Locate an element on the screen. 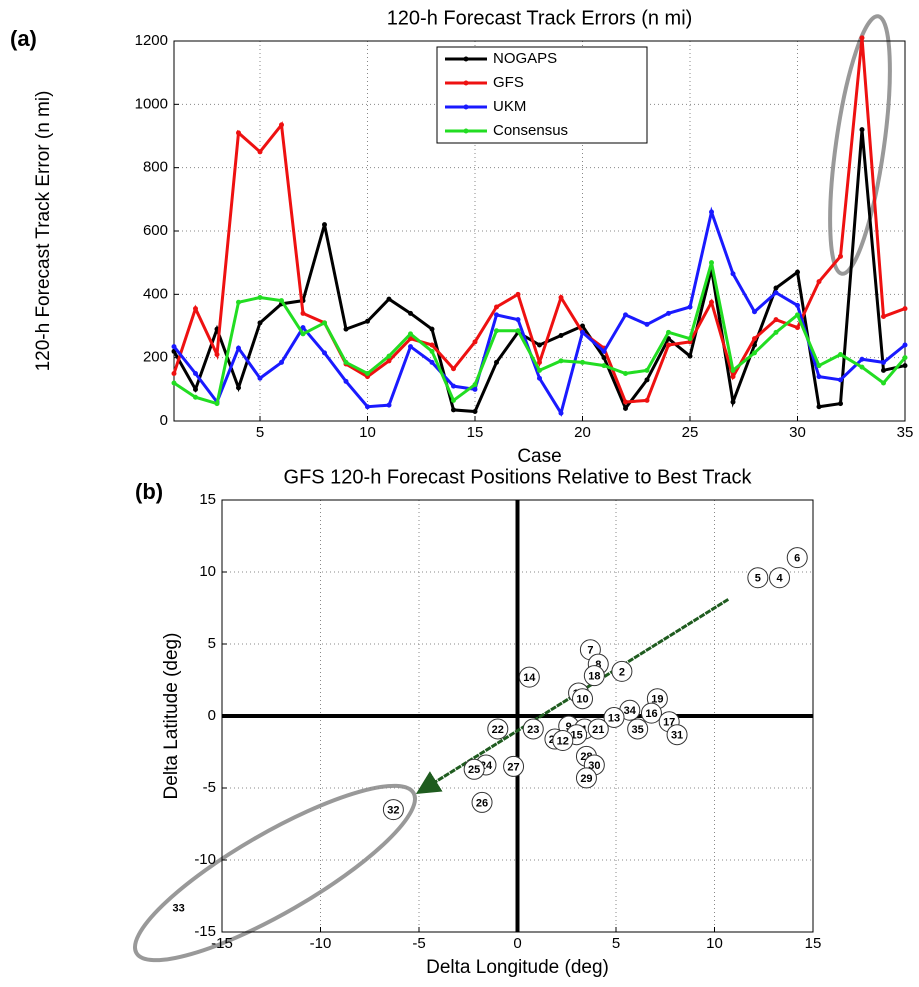 Image resolution: width=919 pixels, height=987 pixels. point-label: 34 is located at coordinates (630, 711).